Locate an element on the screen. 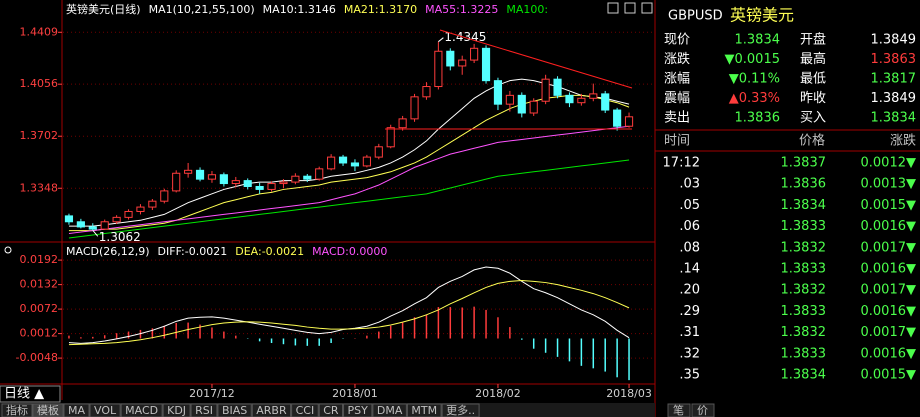 This screenshot has height=417, width=920. quote-value: 1.3863 is located at coordinates (894, 59).